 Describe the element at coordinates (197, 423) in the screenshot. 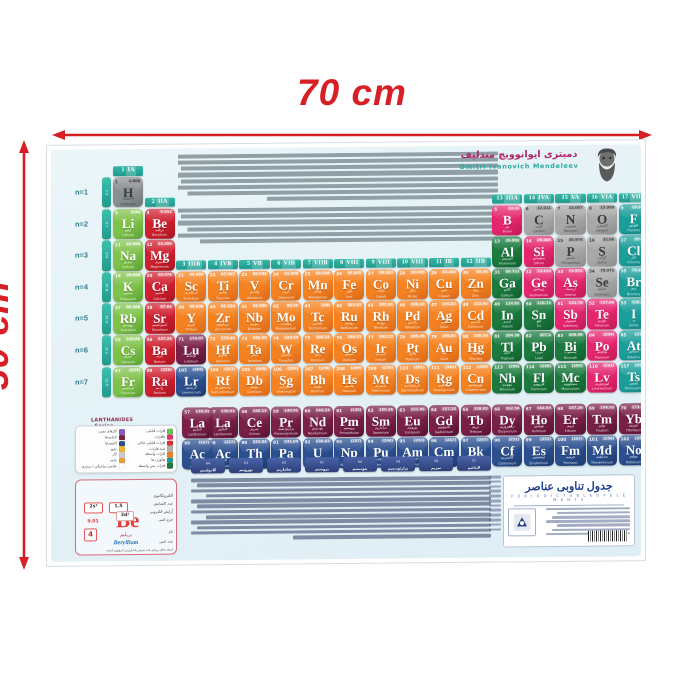

I see `series-callout-la: 57 138.91 La لانتانیم Lanthanum` at that location.